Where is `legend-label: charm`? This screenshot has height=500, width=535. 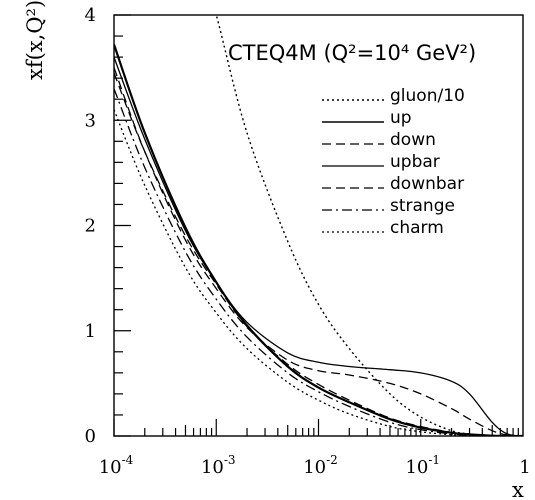
legend-label: charm is located at coordinates (417, 228).